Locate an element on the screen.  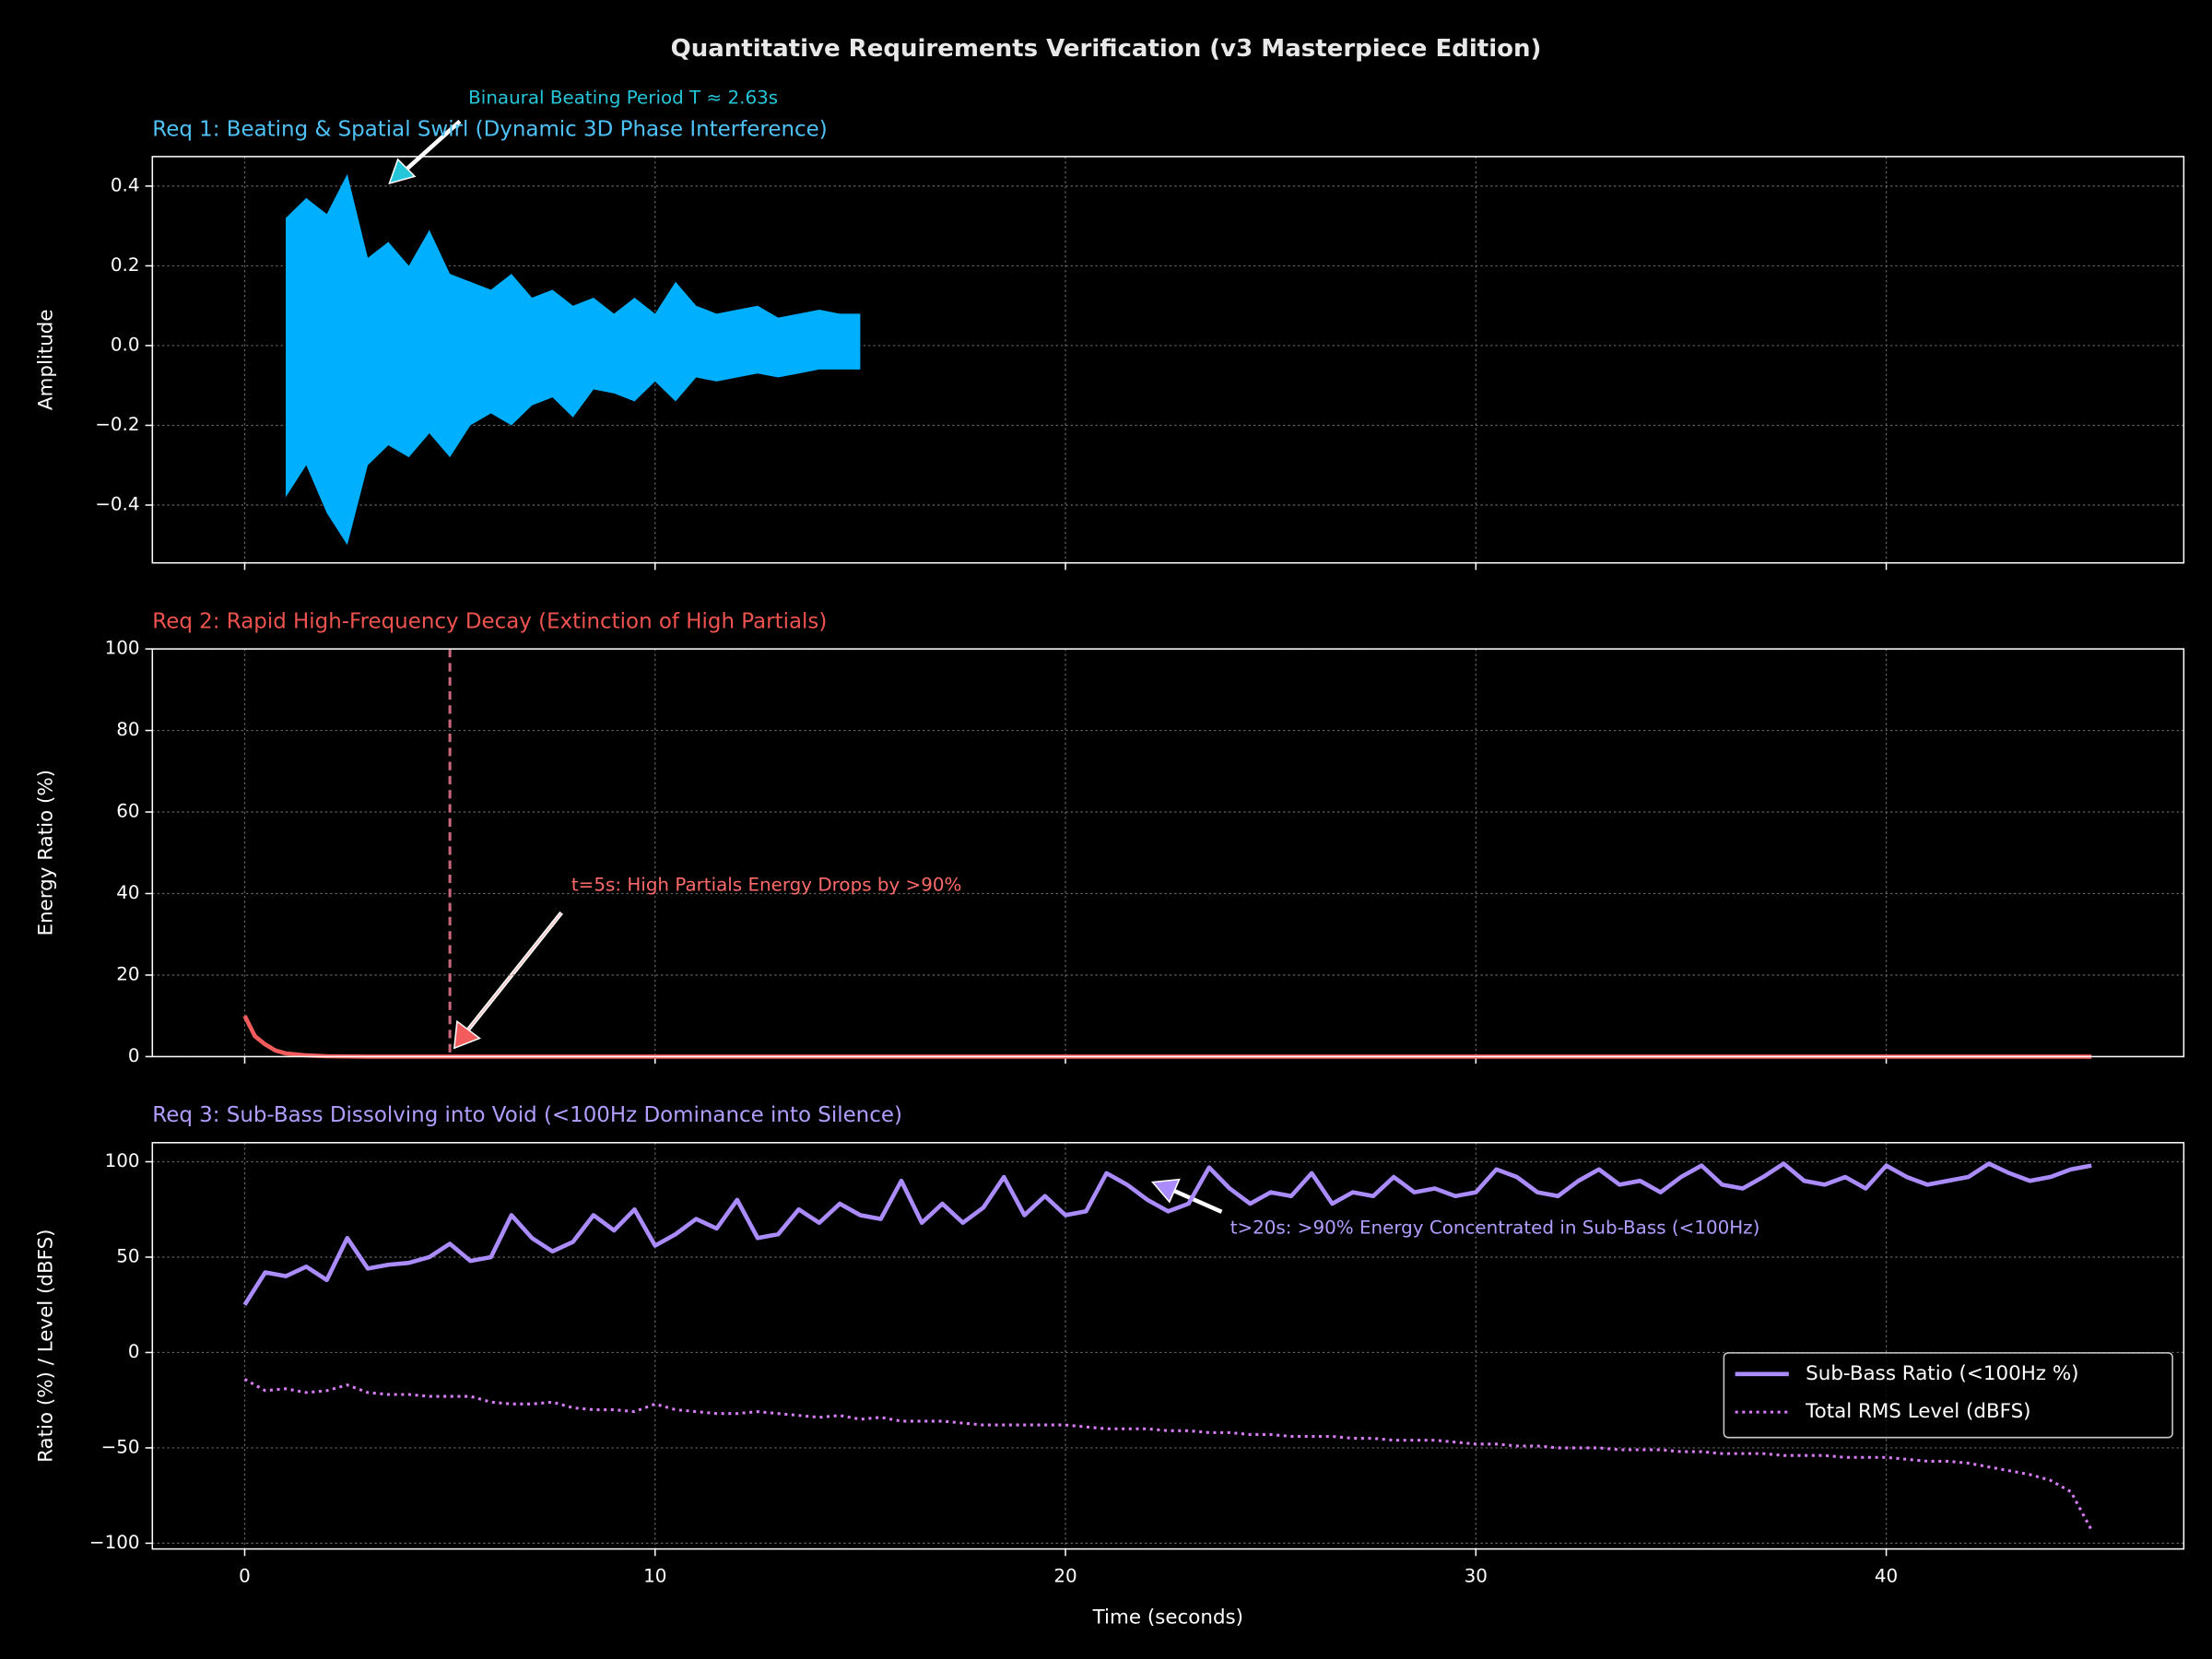
annotation: t=5s: High Partials Energy Drops by >90% is located at coordinates (766, 885).